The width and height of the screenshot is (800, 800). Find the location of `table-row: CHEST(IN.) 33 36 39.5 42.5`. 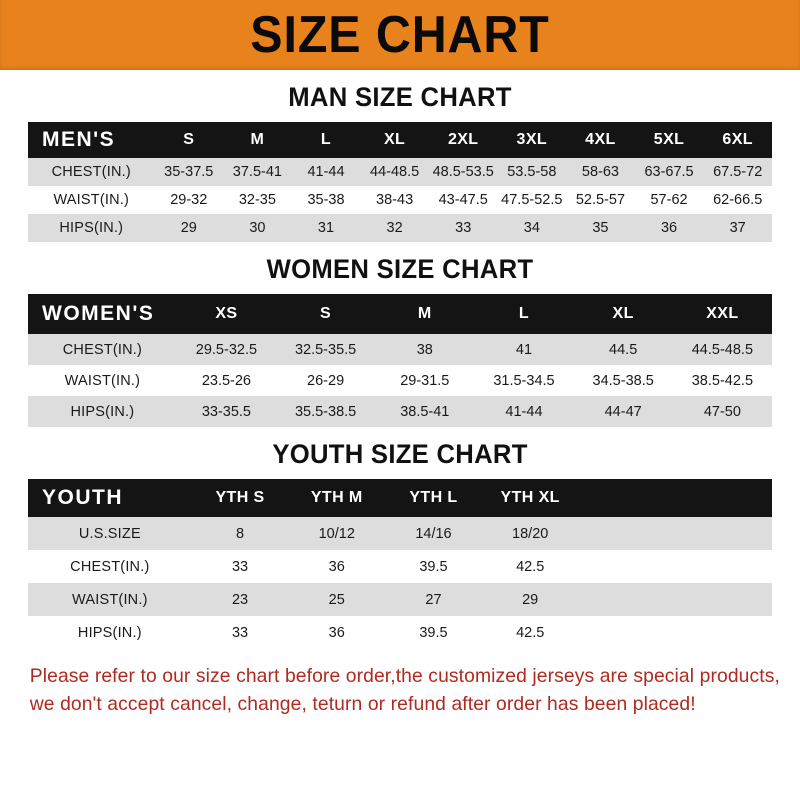

table-row: CHEST(IN.) 33 36 39.5 42.5 is located at coordinates (400, 566).